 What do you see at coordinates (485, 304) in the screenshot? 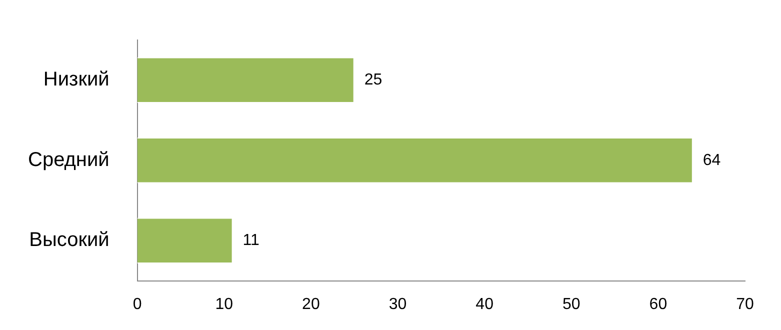
I see `x-tick-label: 40` at bounding box center [485, 304].